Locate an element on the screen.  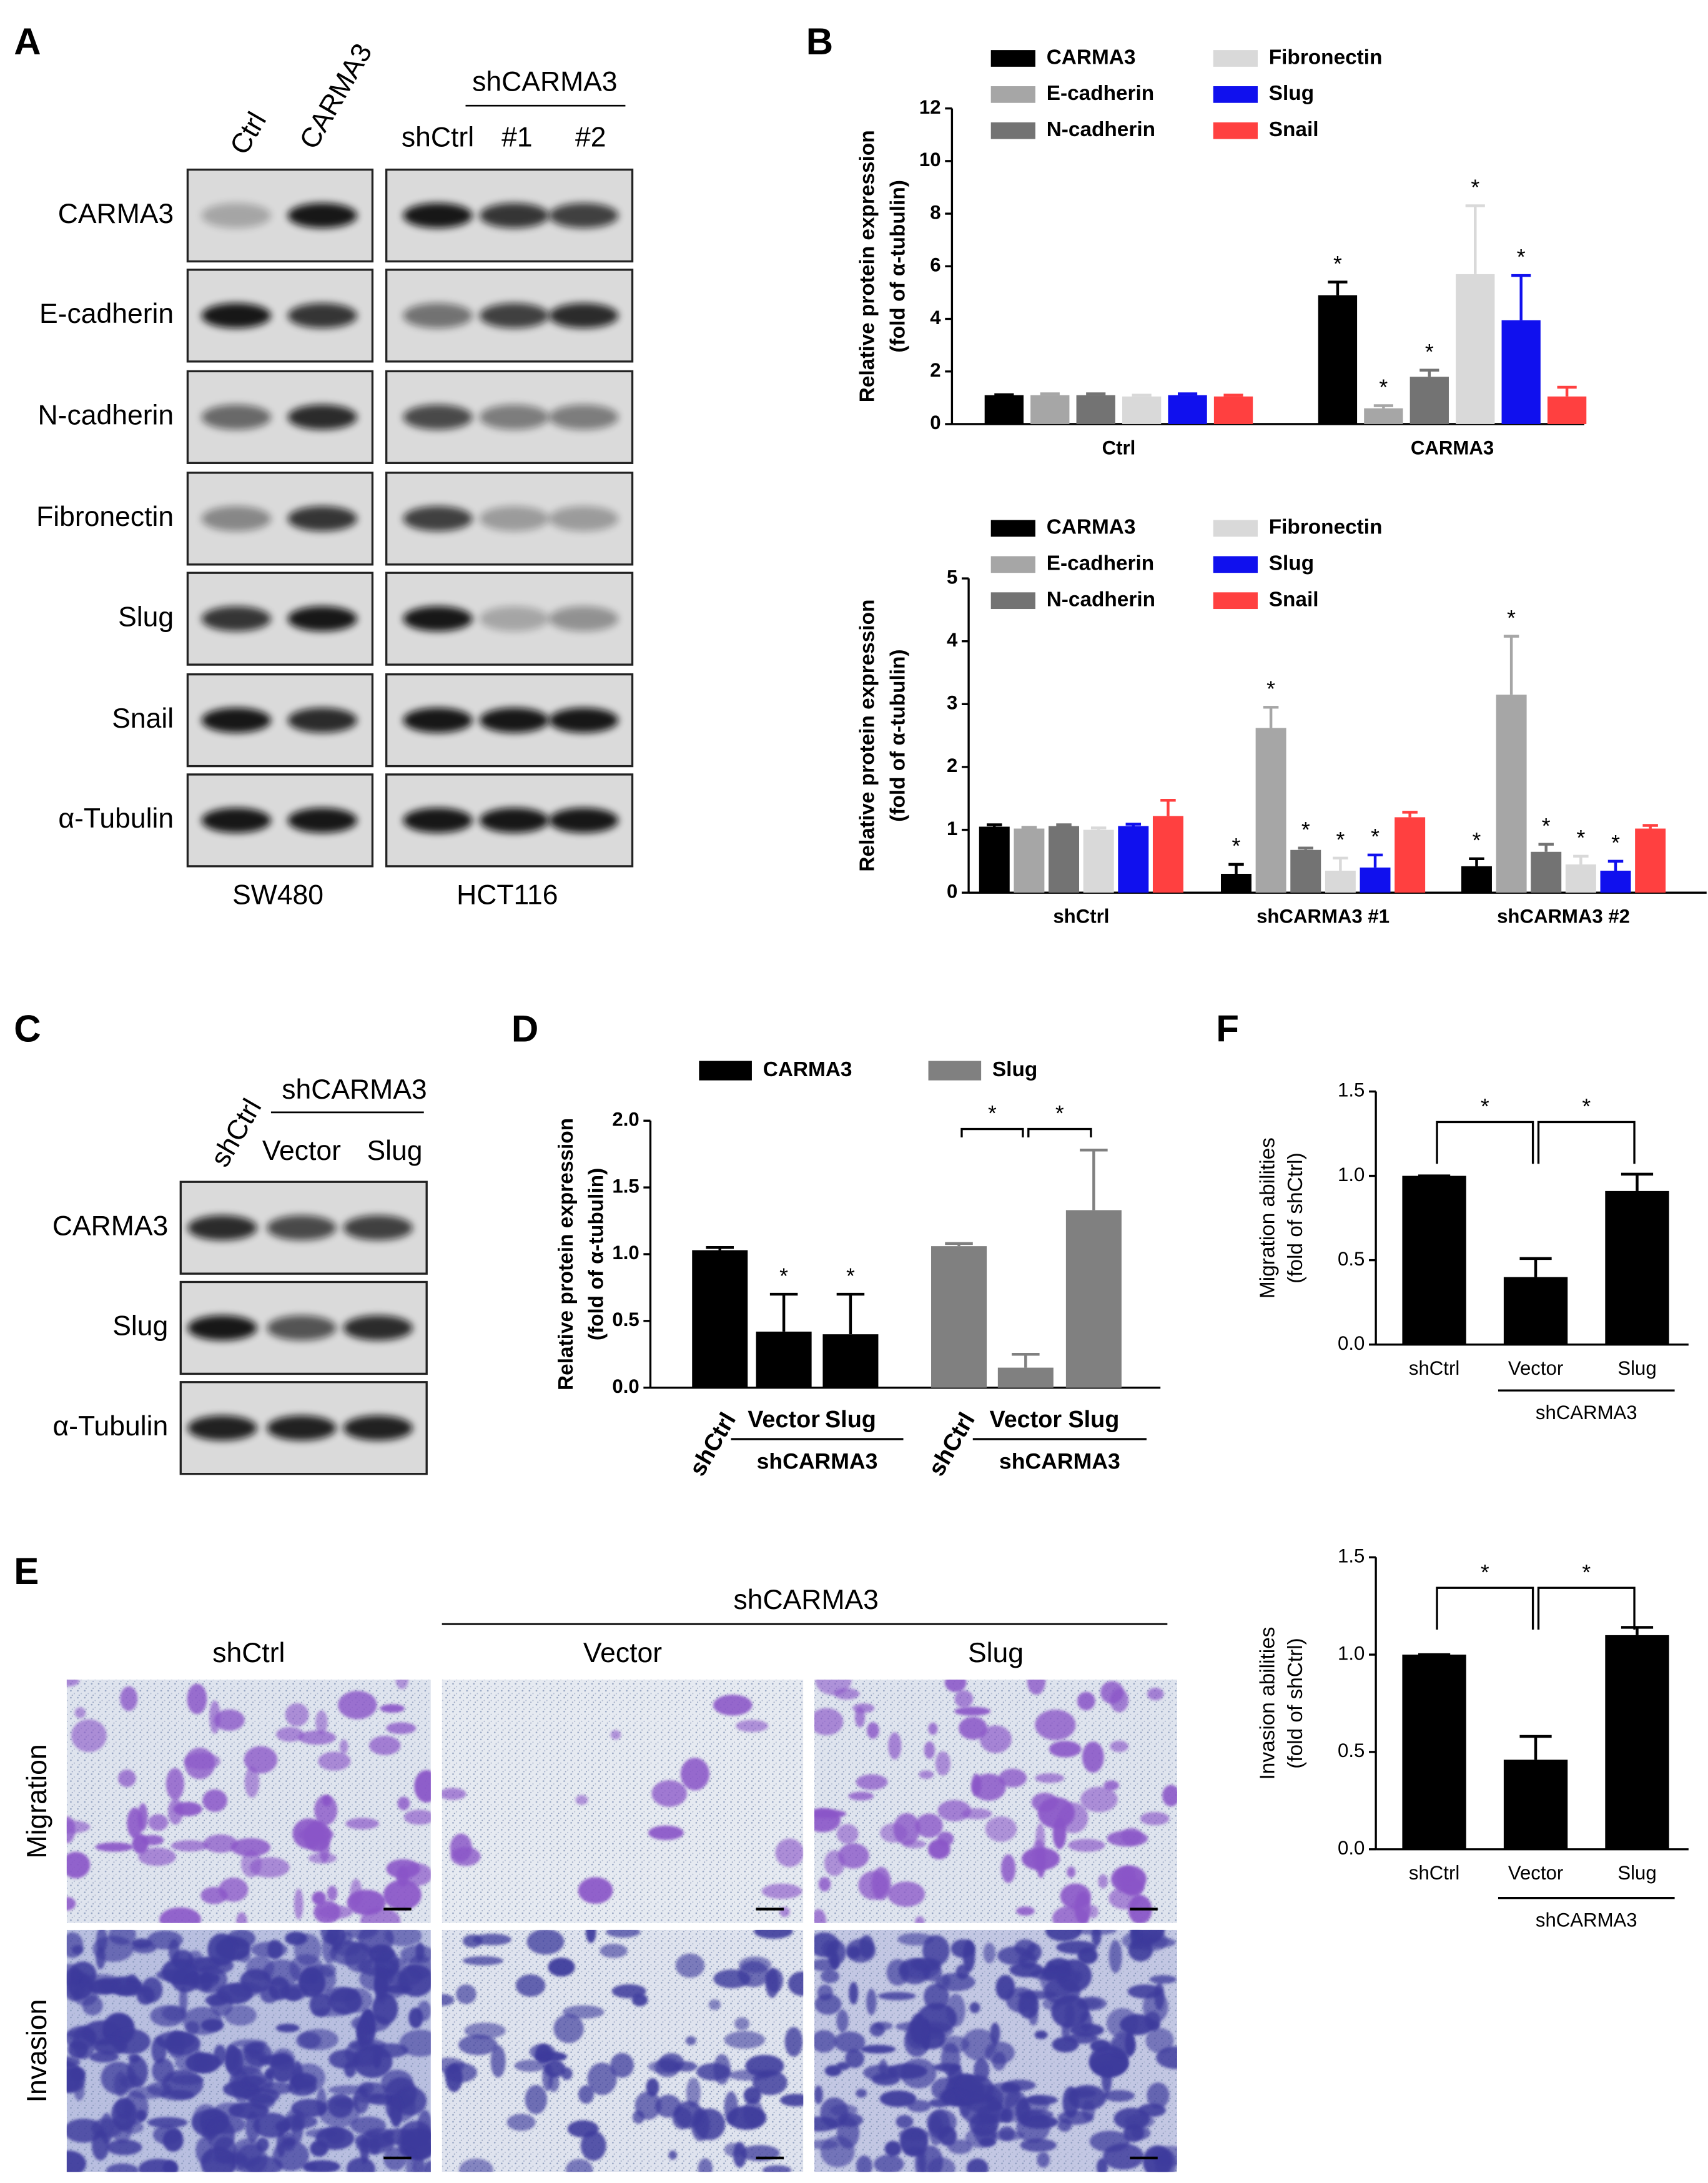
x-tick-label: shCARMA3 #2 is located at coordinates (1563, 916).